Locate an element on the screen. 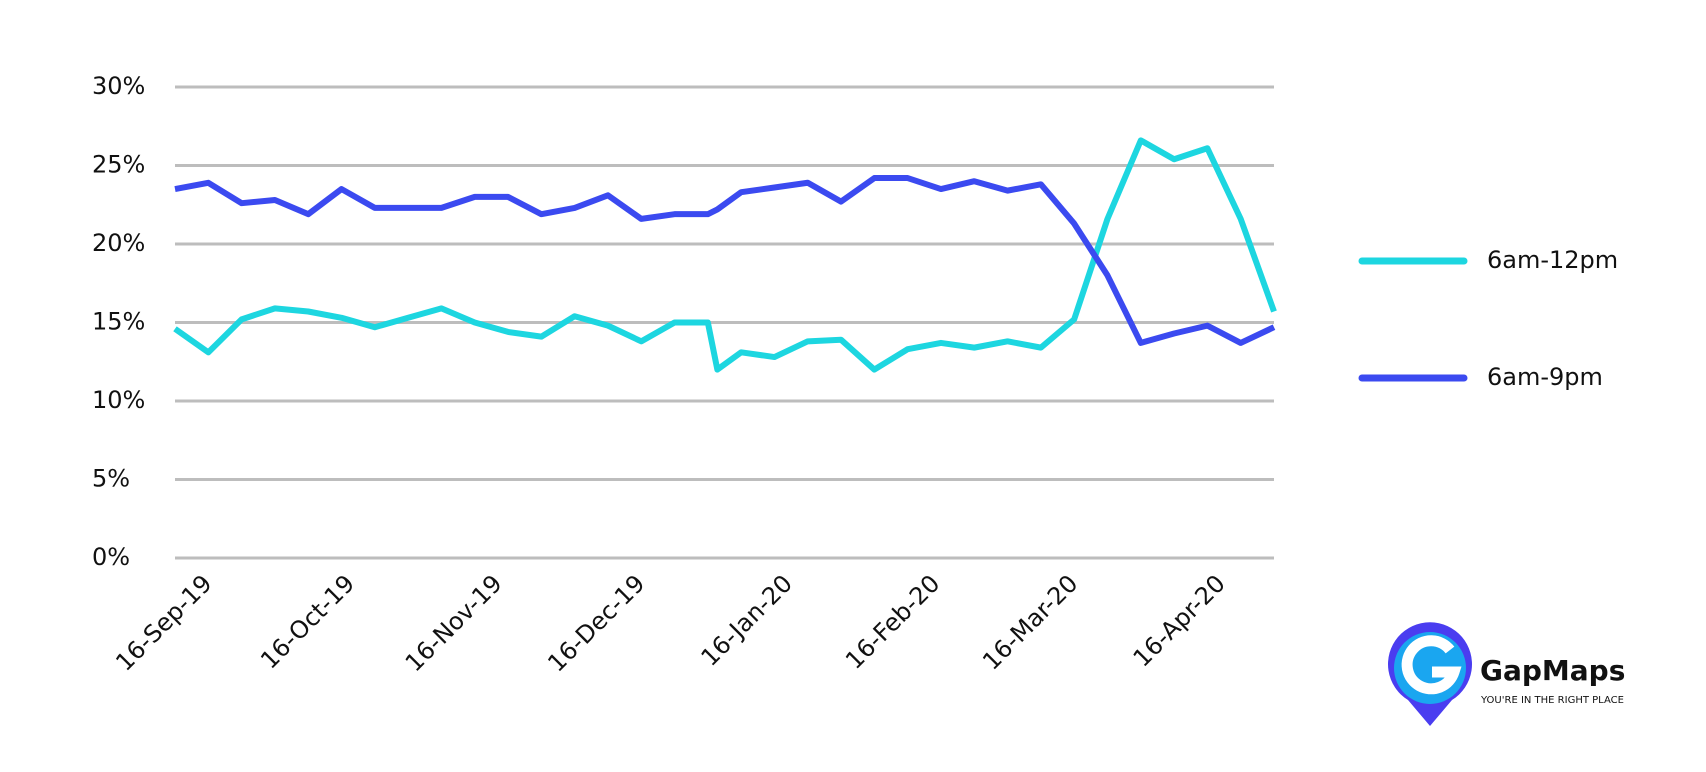 Image resolution: width=1706 pixels, height=772 pixels. y-tick-label: 15% is located at coordinates (118, 322).